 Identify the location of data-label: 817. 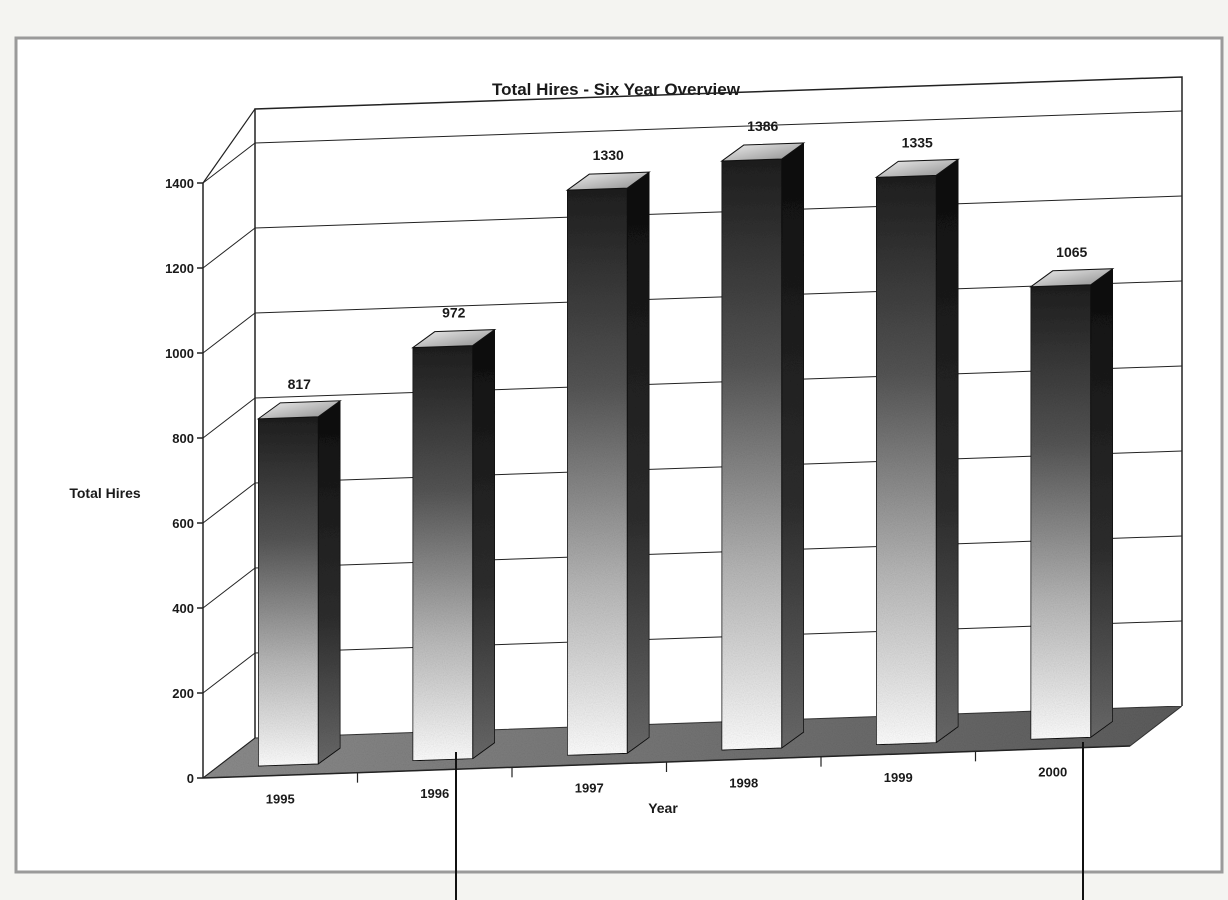
(300, 384).